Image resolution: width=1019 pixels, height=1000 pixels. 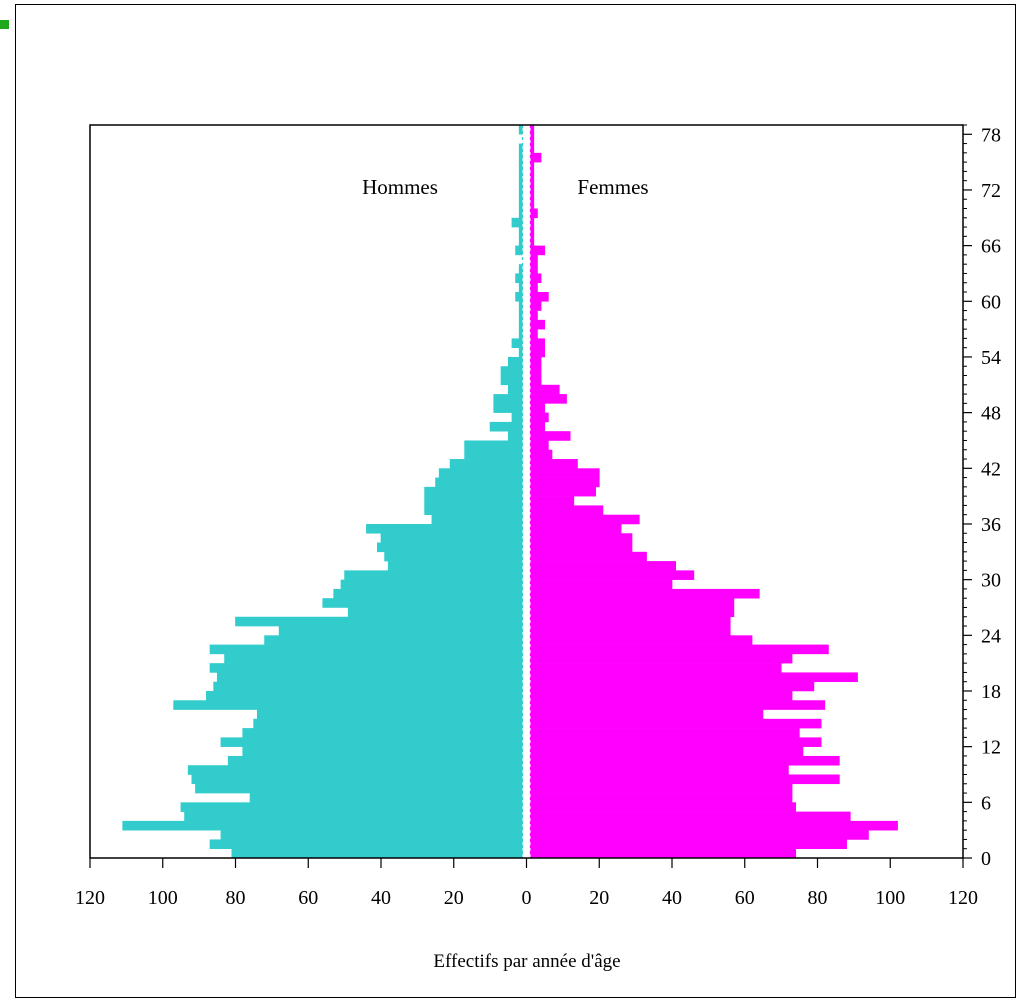 I want to click on corner-marker, so click(x=4, y=24).